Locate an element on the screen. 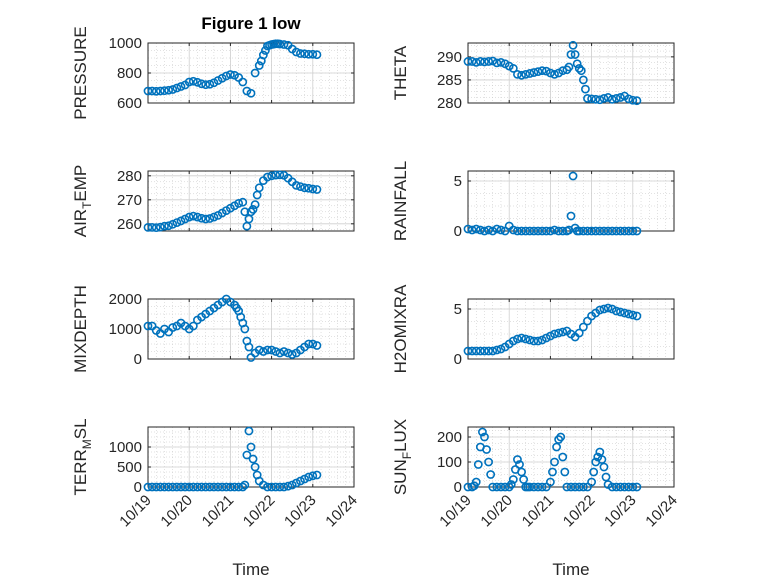 Image resolution: width=778 pixels, height=583 pixels. y-tick-label: 0 is located at coordinates (458, 231).